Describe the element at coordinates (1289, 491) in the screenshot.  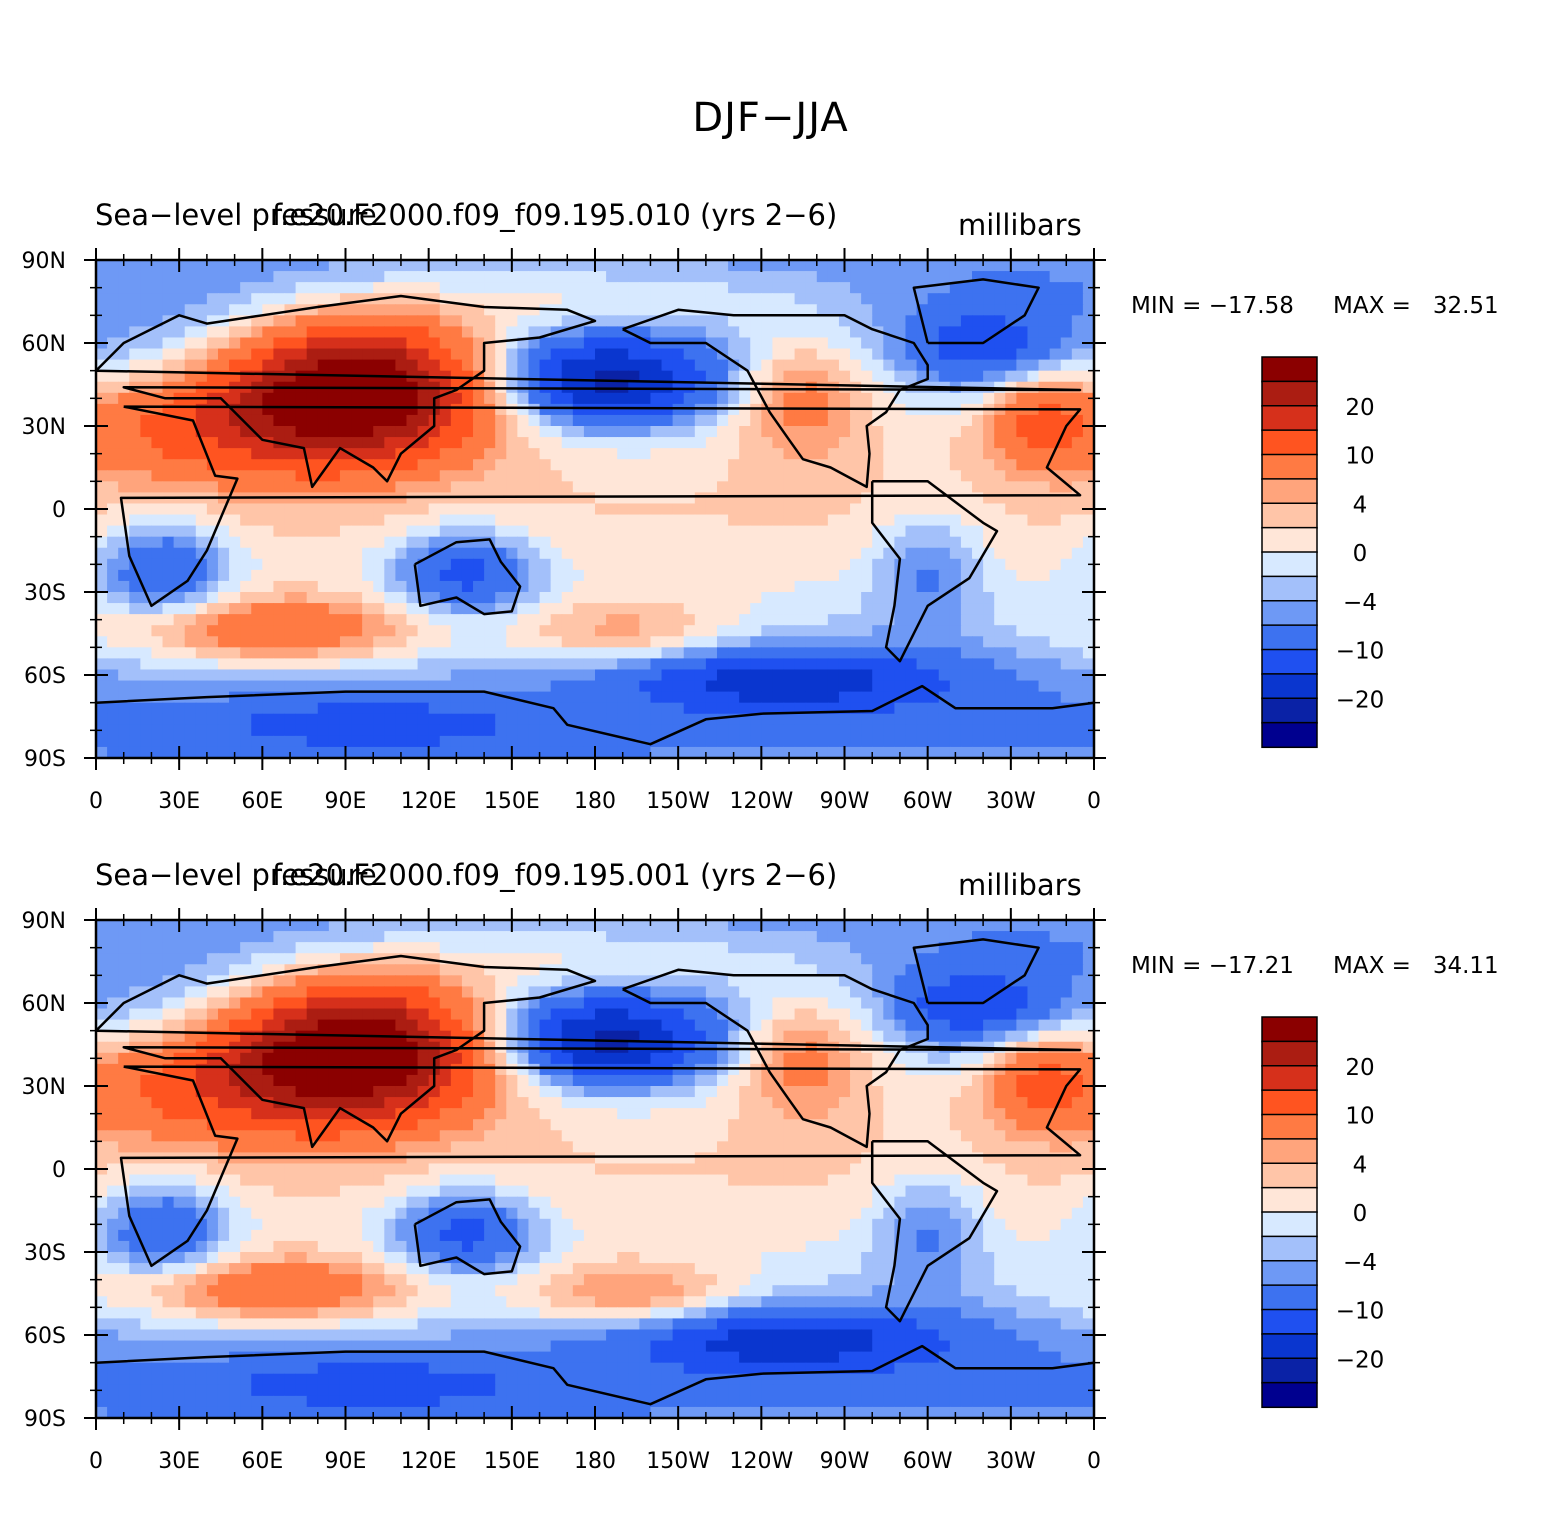
I see `colorbar-box` at that location.